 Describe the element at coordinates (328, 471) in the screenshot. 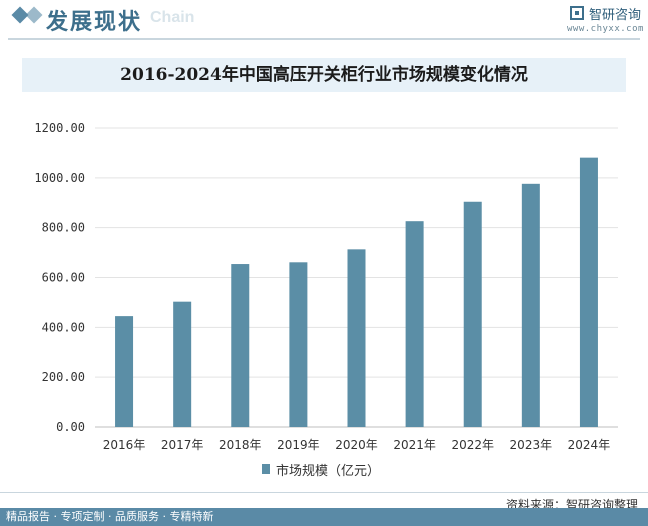

I see `legend-label: 市场规模（亿元）` at that location.